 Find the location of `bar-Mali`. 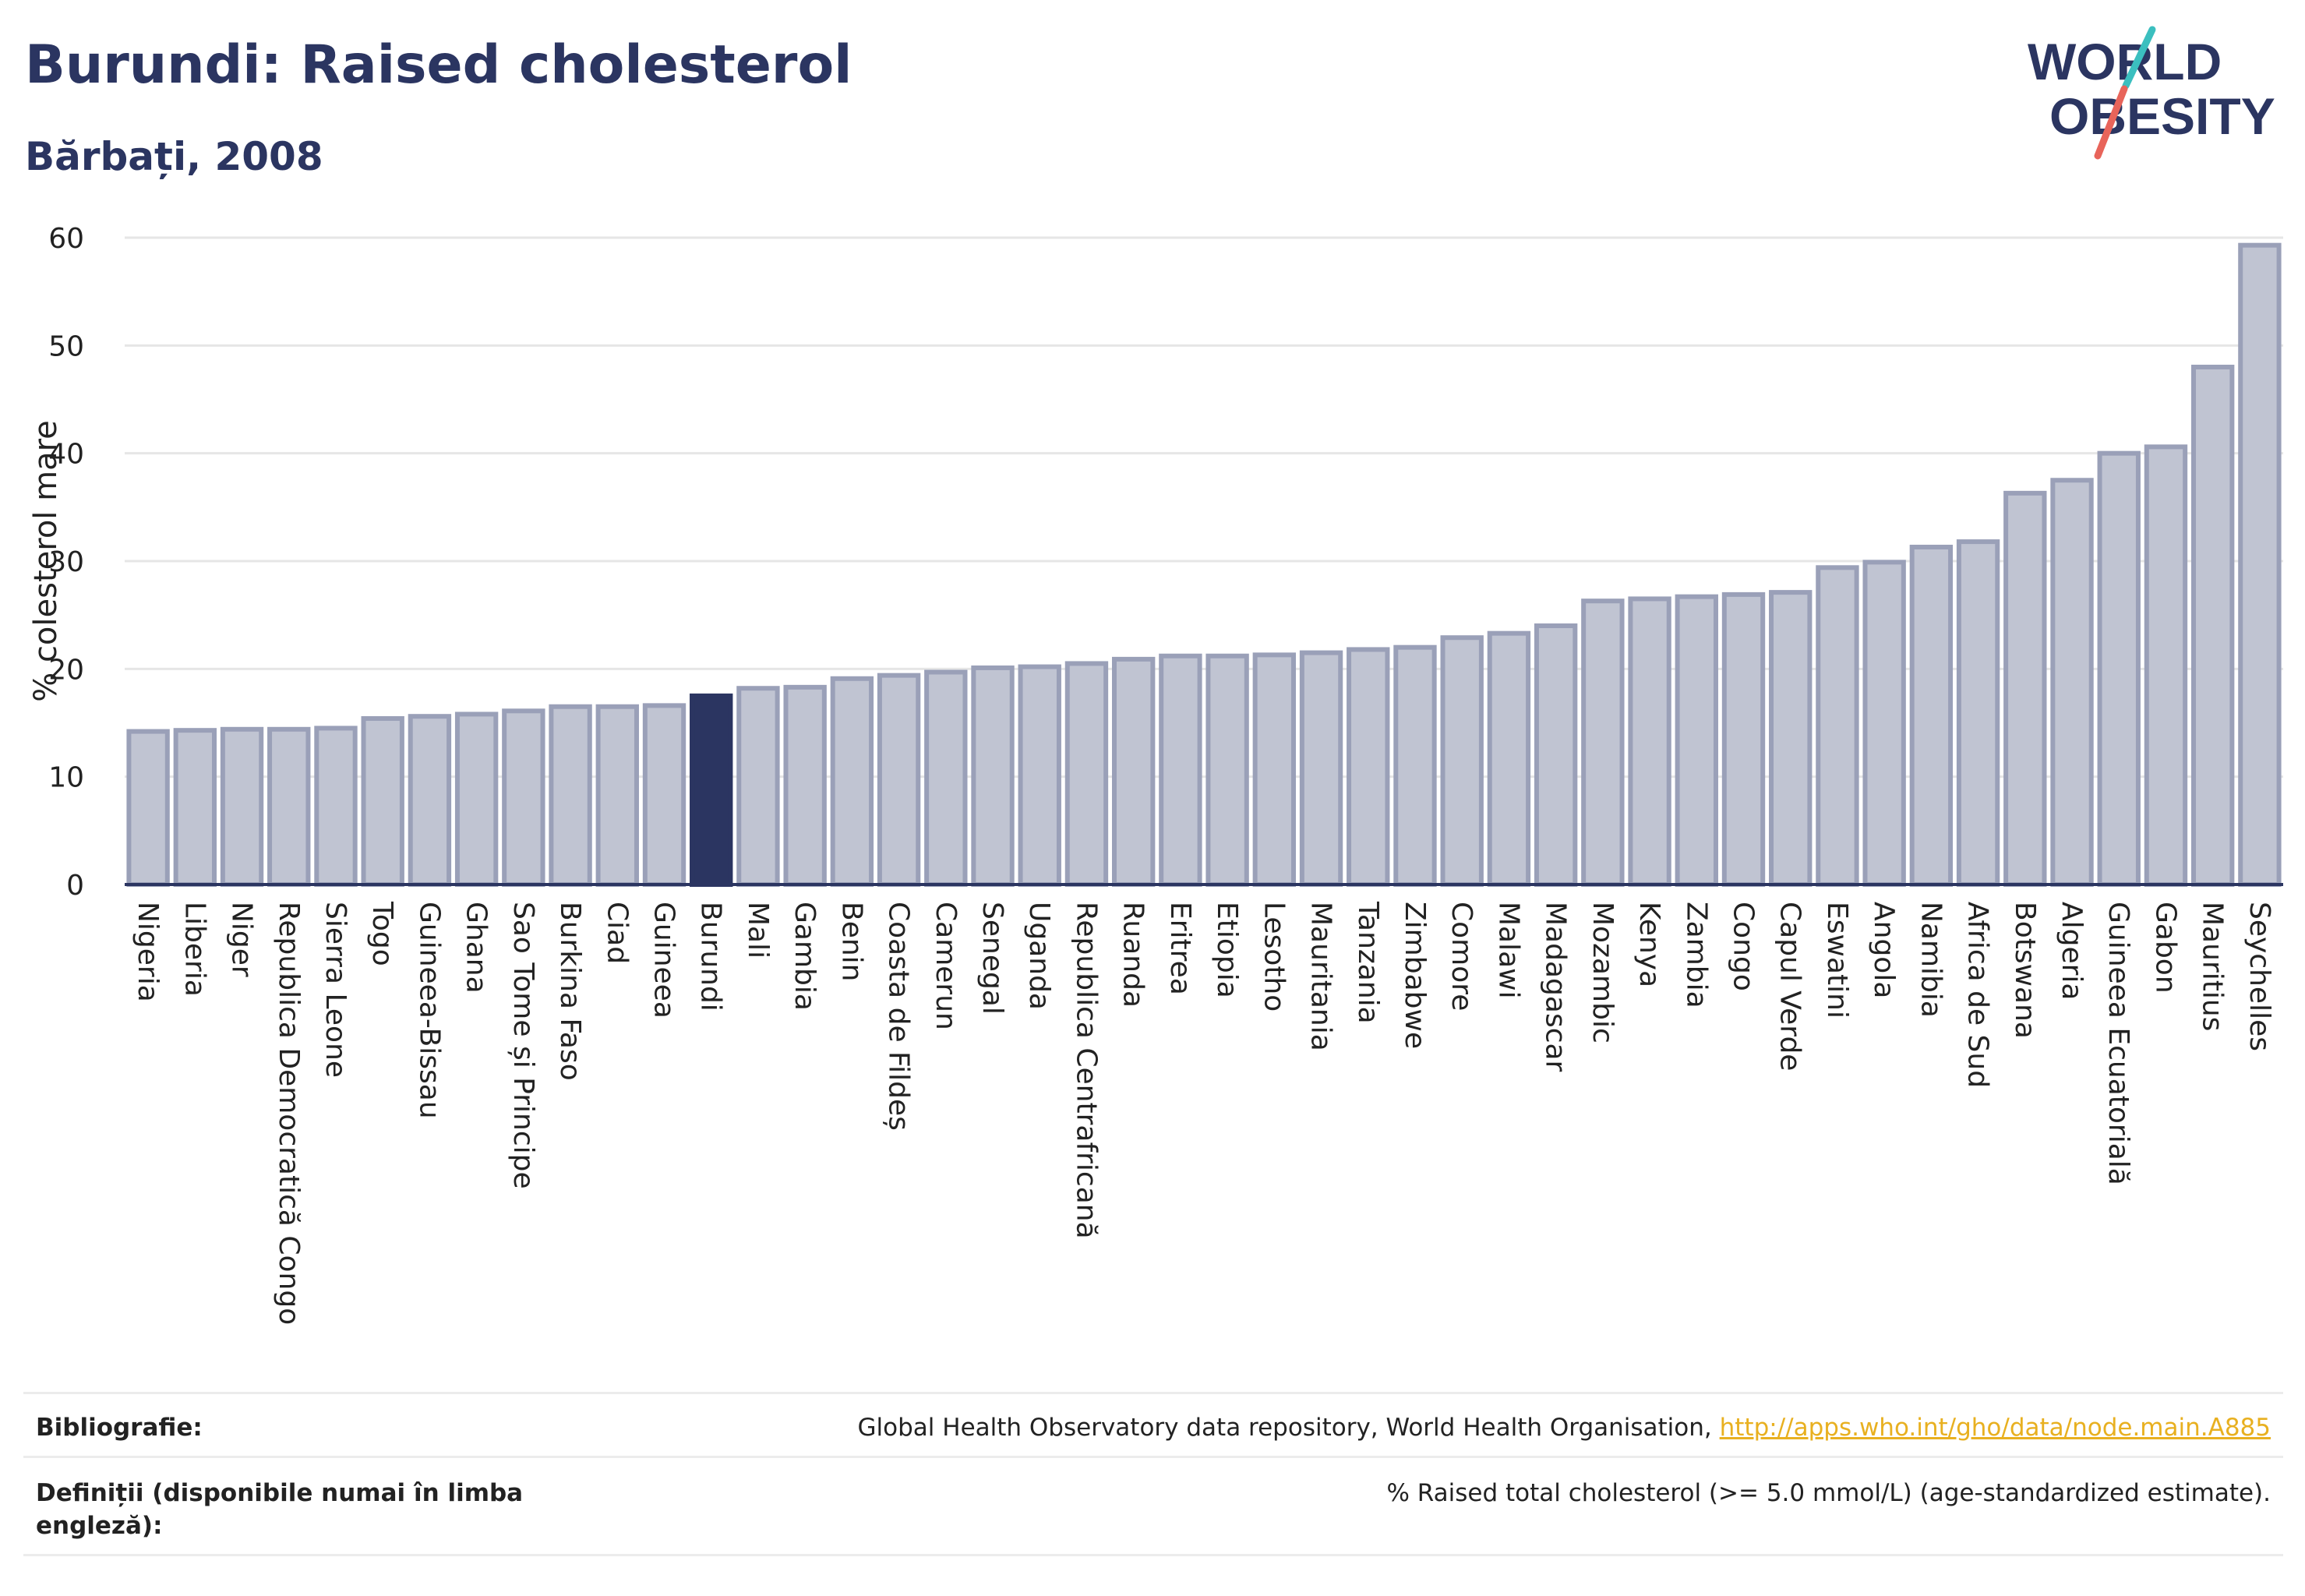

bar-Mali is located at coordinates (758, 786).